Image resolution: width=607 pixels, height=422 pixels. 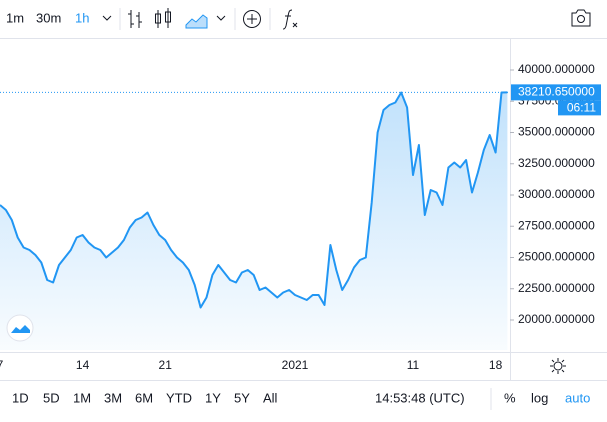 I want to click on top-toolbar: 1m 30m 1h, so click(x=298, y=19).